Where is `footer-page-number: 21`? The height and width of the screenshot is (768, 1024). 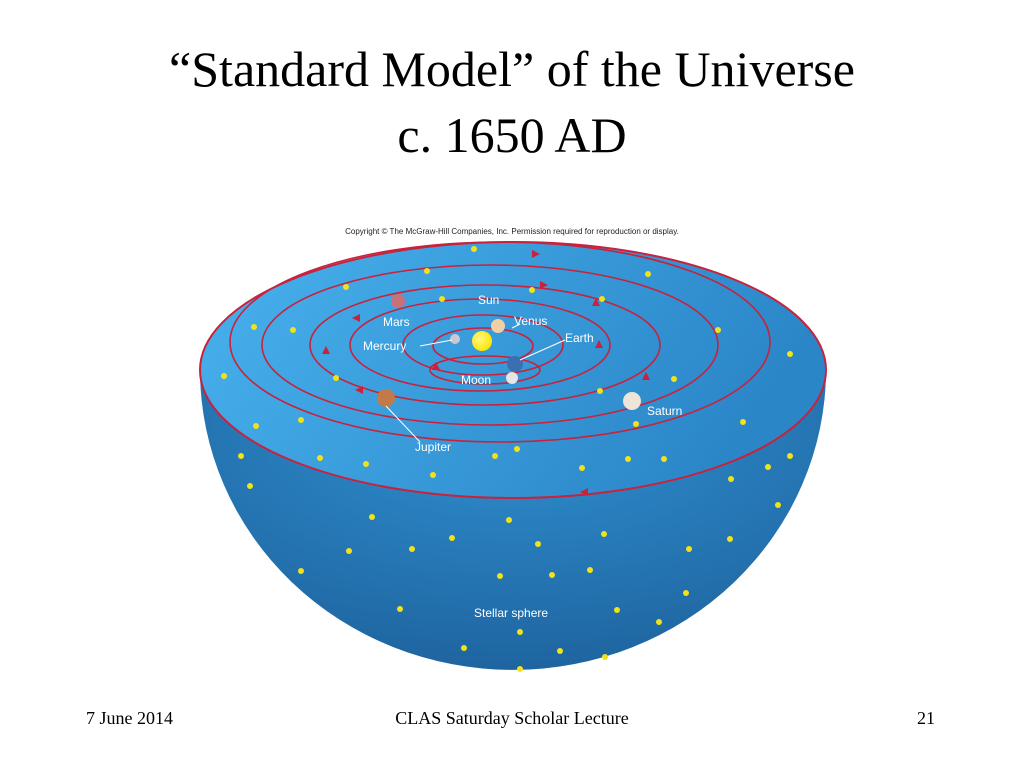 footer-page-number: 21 is located at coordinates (926, 718).